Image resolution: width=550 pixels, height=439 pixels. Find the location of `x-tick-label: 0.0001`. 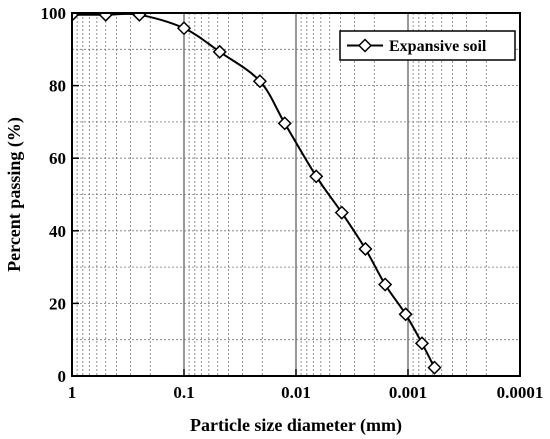

x-tick-label: 0.0001 is located at coordinates (520, 392).